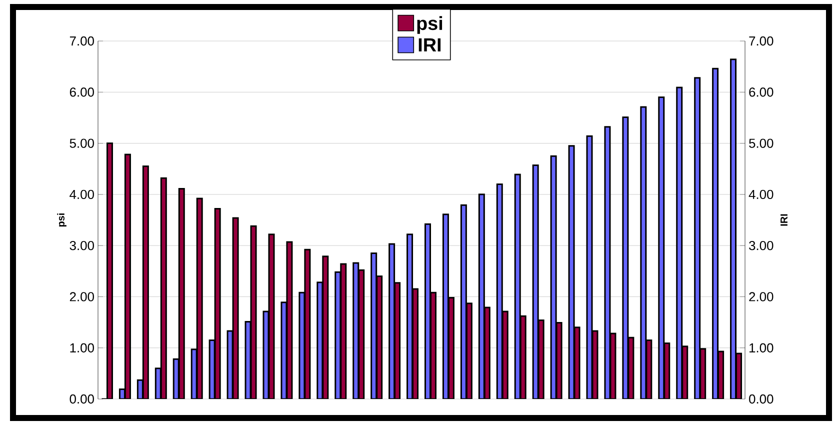 The width and height of the screenshot is (839, 425). What do you see at coordinates (761, 195) in the screenshot?
I see `y2-tick-label: 4.00` at bounding box center [761, 195].